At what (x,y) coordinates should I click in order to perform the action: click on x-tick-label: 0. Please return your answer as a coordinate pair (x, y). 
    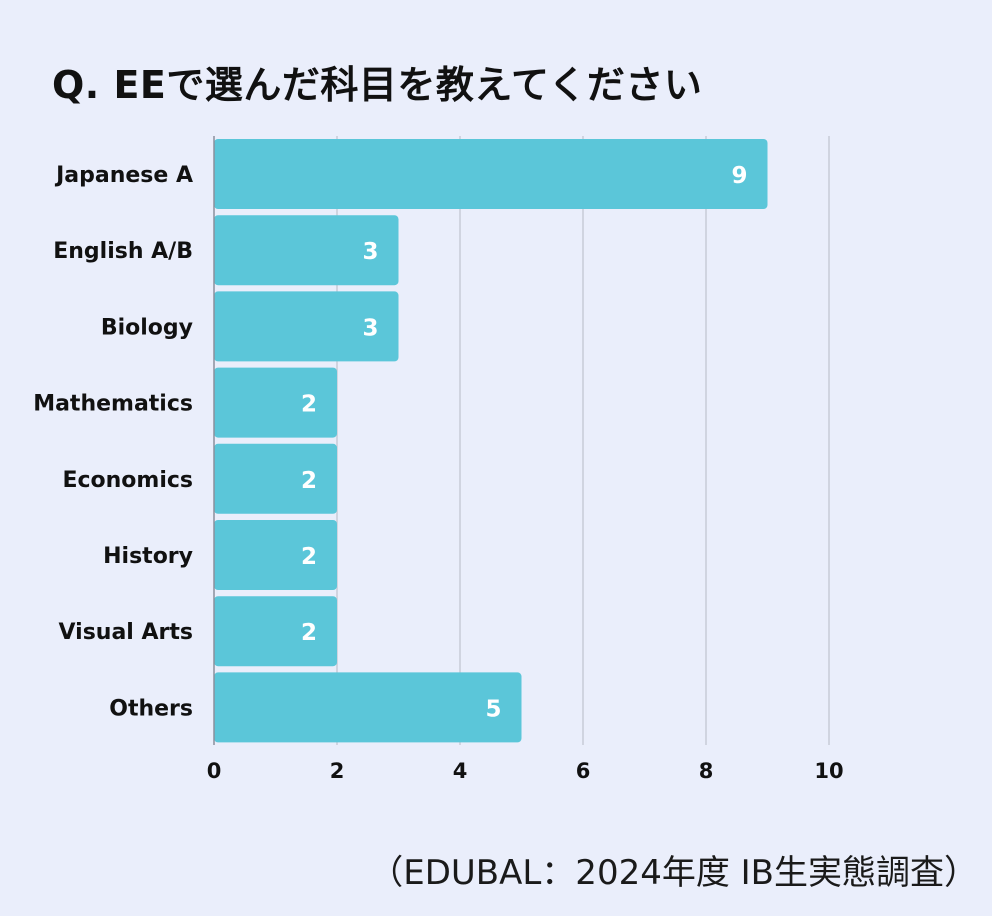
    Looking at the image, I should click on (214, 771).